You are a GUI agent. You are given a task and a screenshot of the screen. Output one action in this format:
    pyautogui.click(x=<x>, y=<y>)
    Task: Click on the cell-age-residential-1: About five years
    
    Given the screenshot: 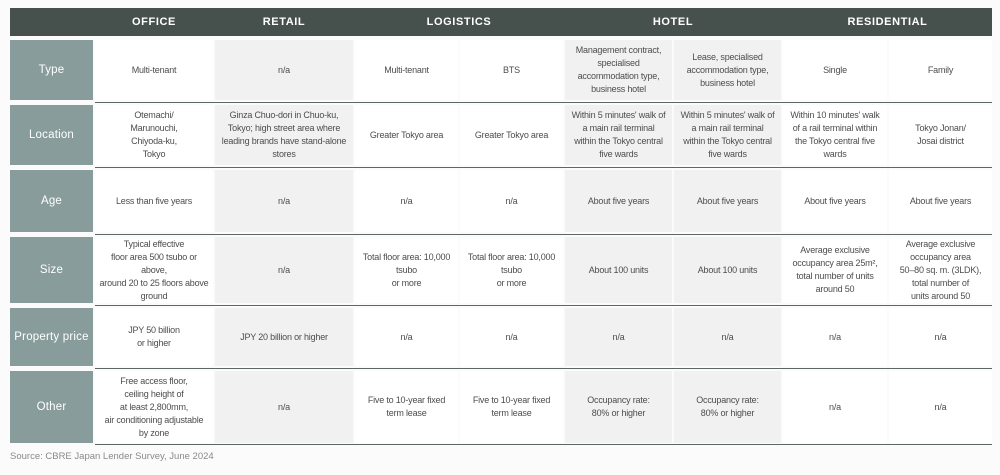 What is the action you would take?
    pyautogui.click(x=835, y=201)
    